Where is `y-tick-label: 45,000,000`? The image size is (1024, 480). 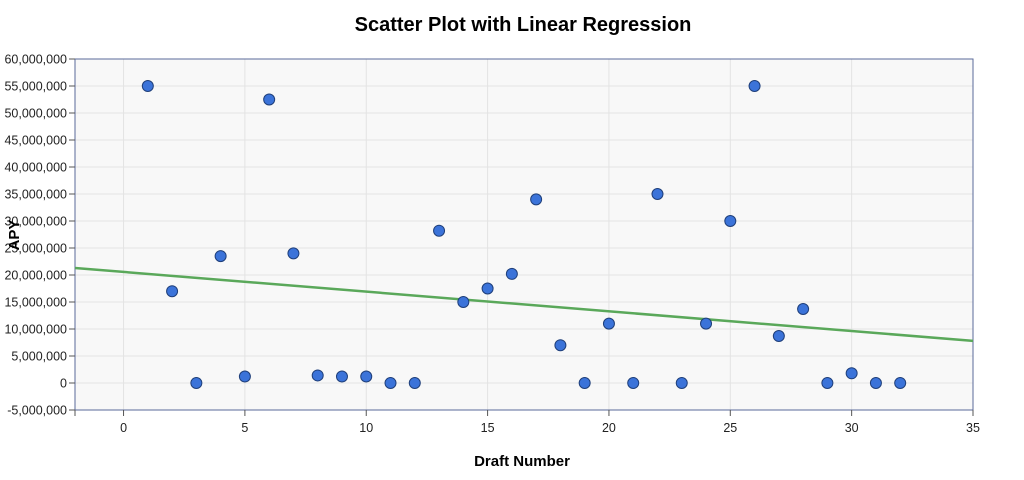 y-tick-label: 45,000,000 is located at coordinates (35, 141).